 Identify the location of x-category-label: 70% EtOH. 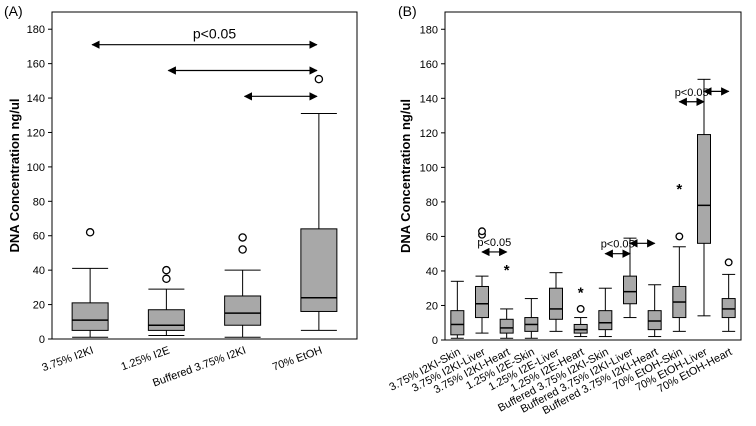
(297, 359).